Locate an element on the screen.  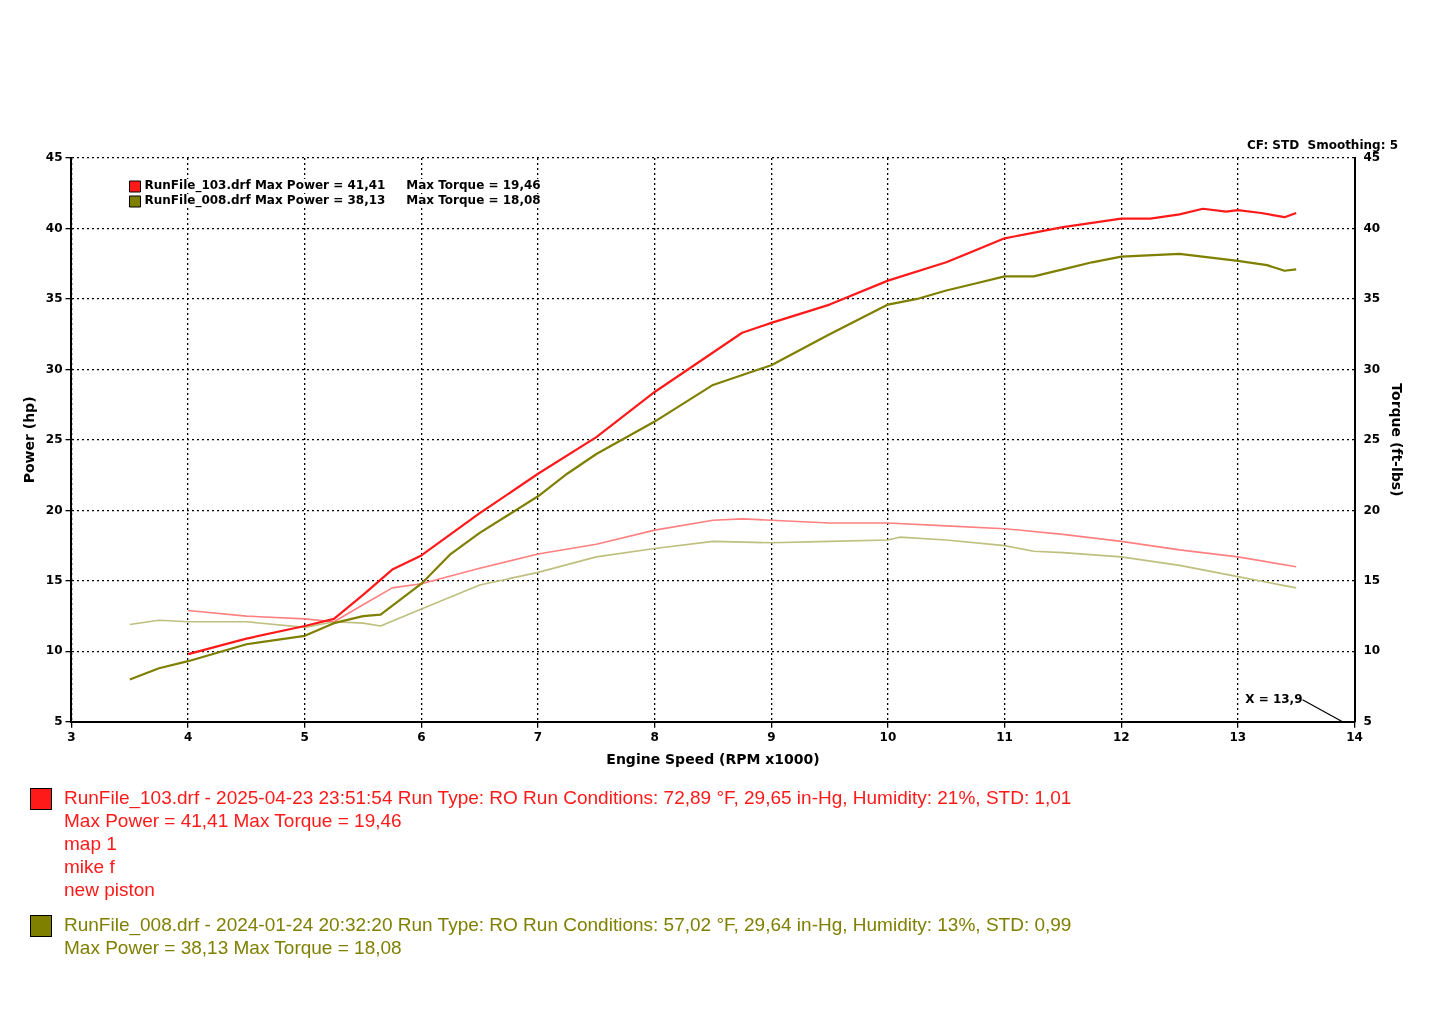
text: Max Power = 38,13 Max Torque = 18,08 is located at coordinates (233, 947).